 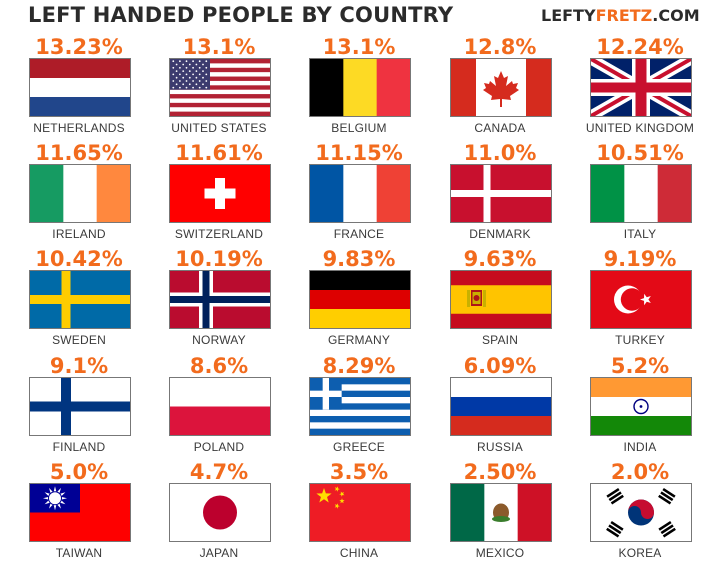 I want to click on country-cell: 9.1% FINLAND, so click(x=79, y=408).